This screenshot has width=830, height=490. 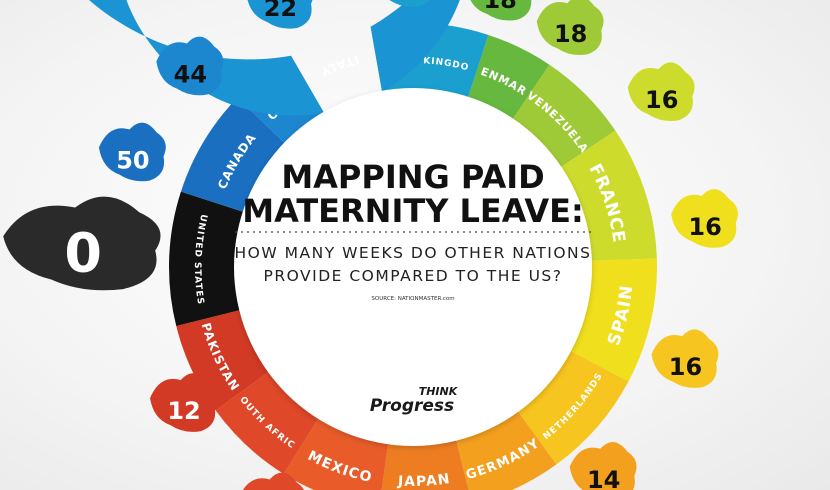 I want to click on pakistan-map-icon: 12, so click(x=183, y=402).